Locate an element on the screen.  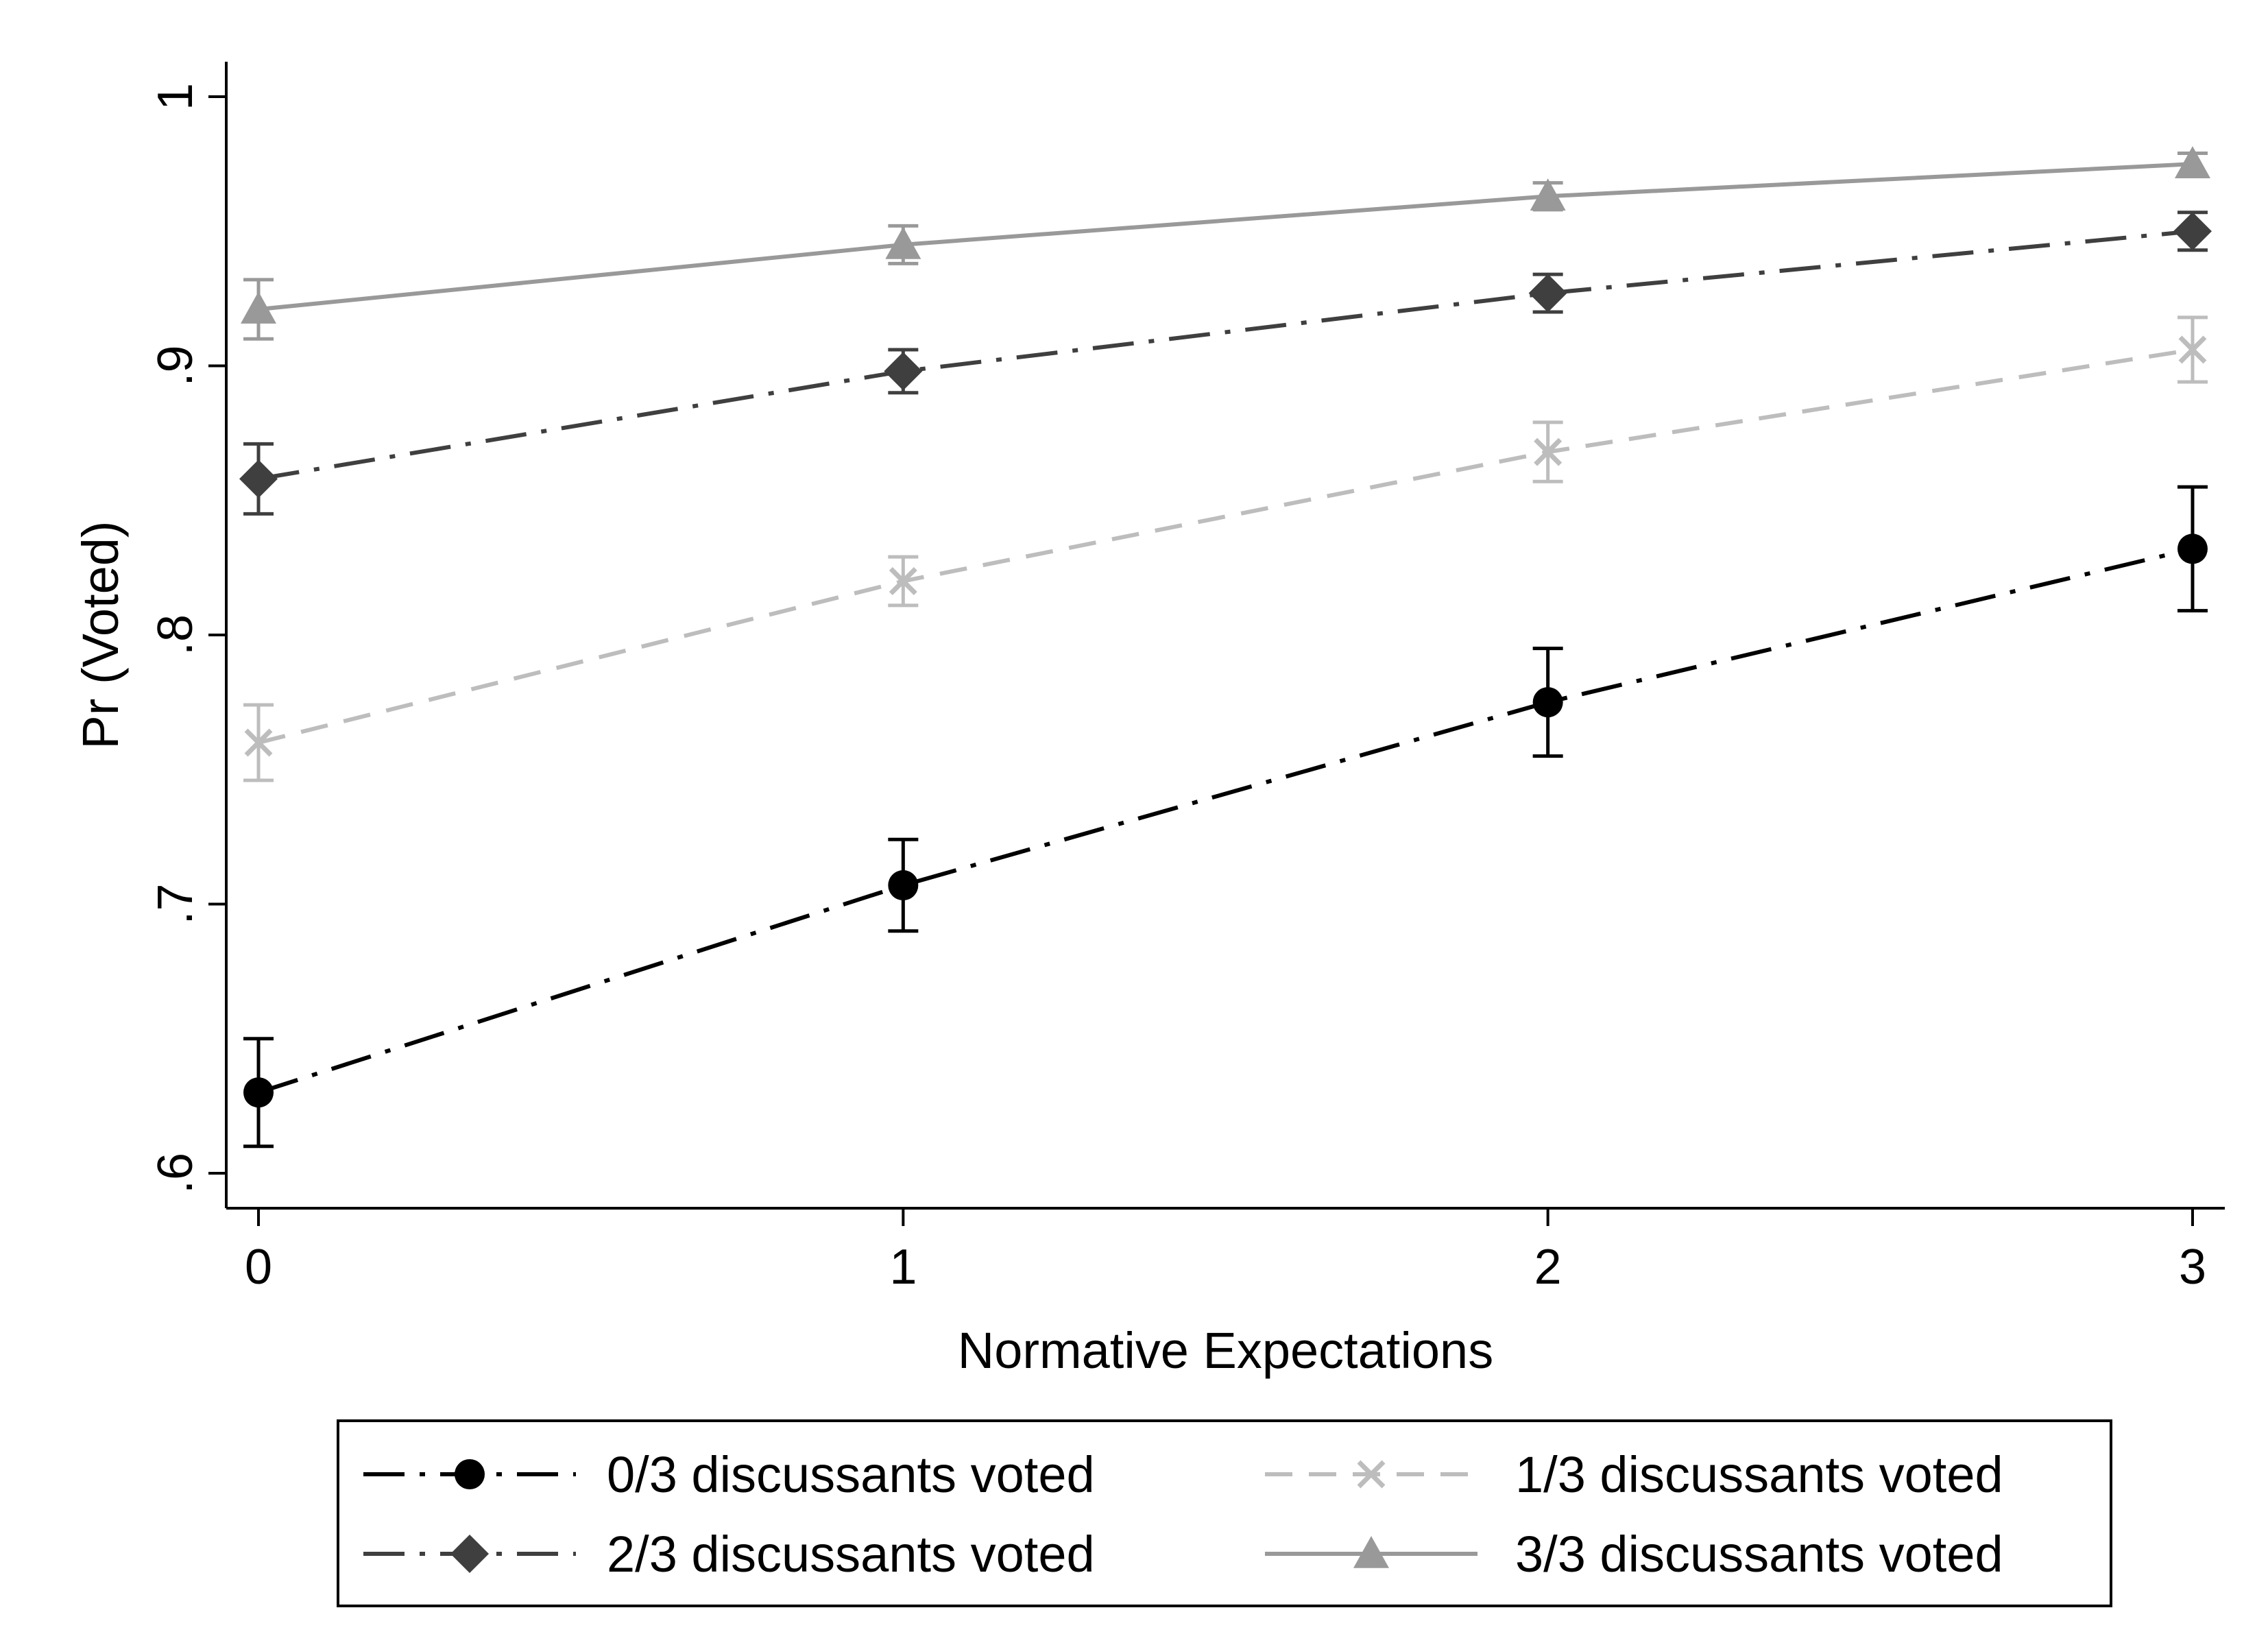
x-tick-label: 1 is located at coordinates (903, 1267).